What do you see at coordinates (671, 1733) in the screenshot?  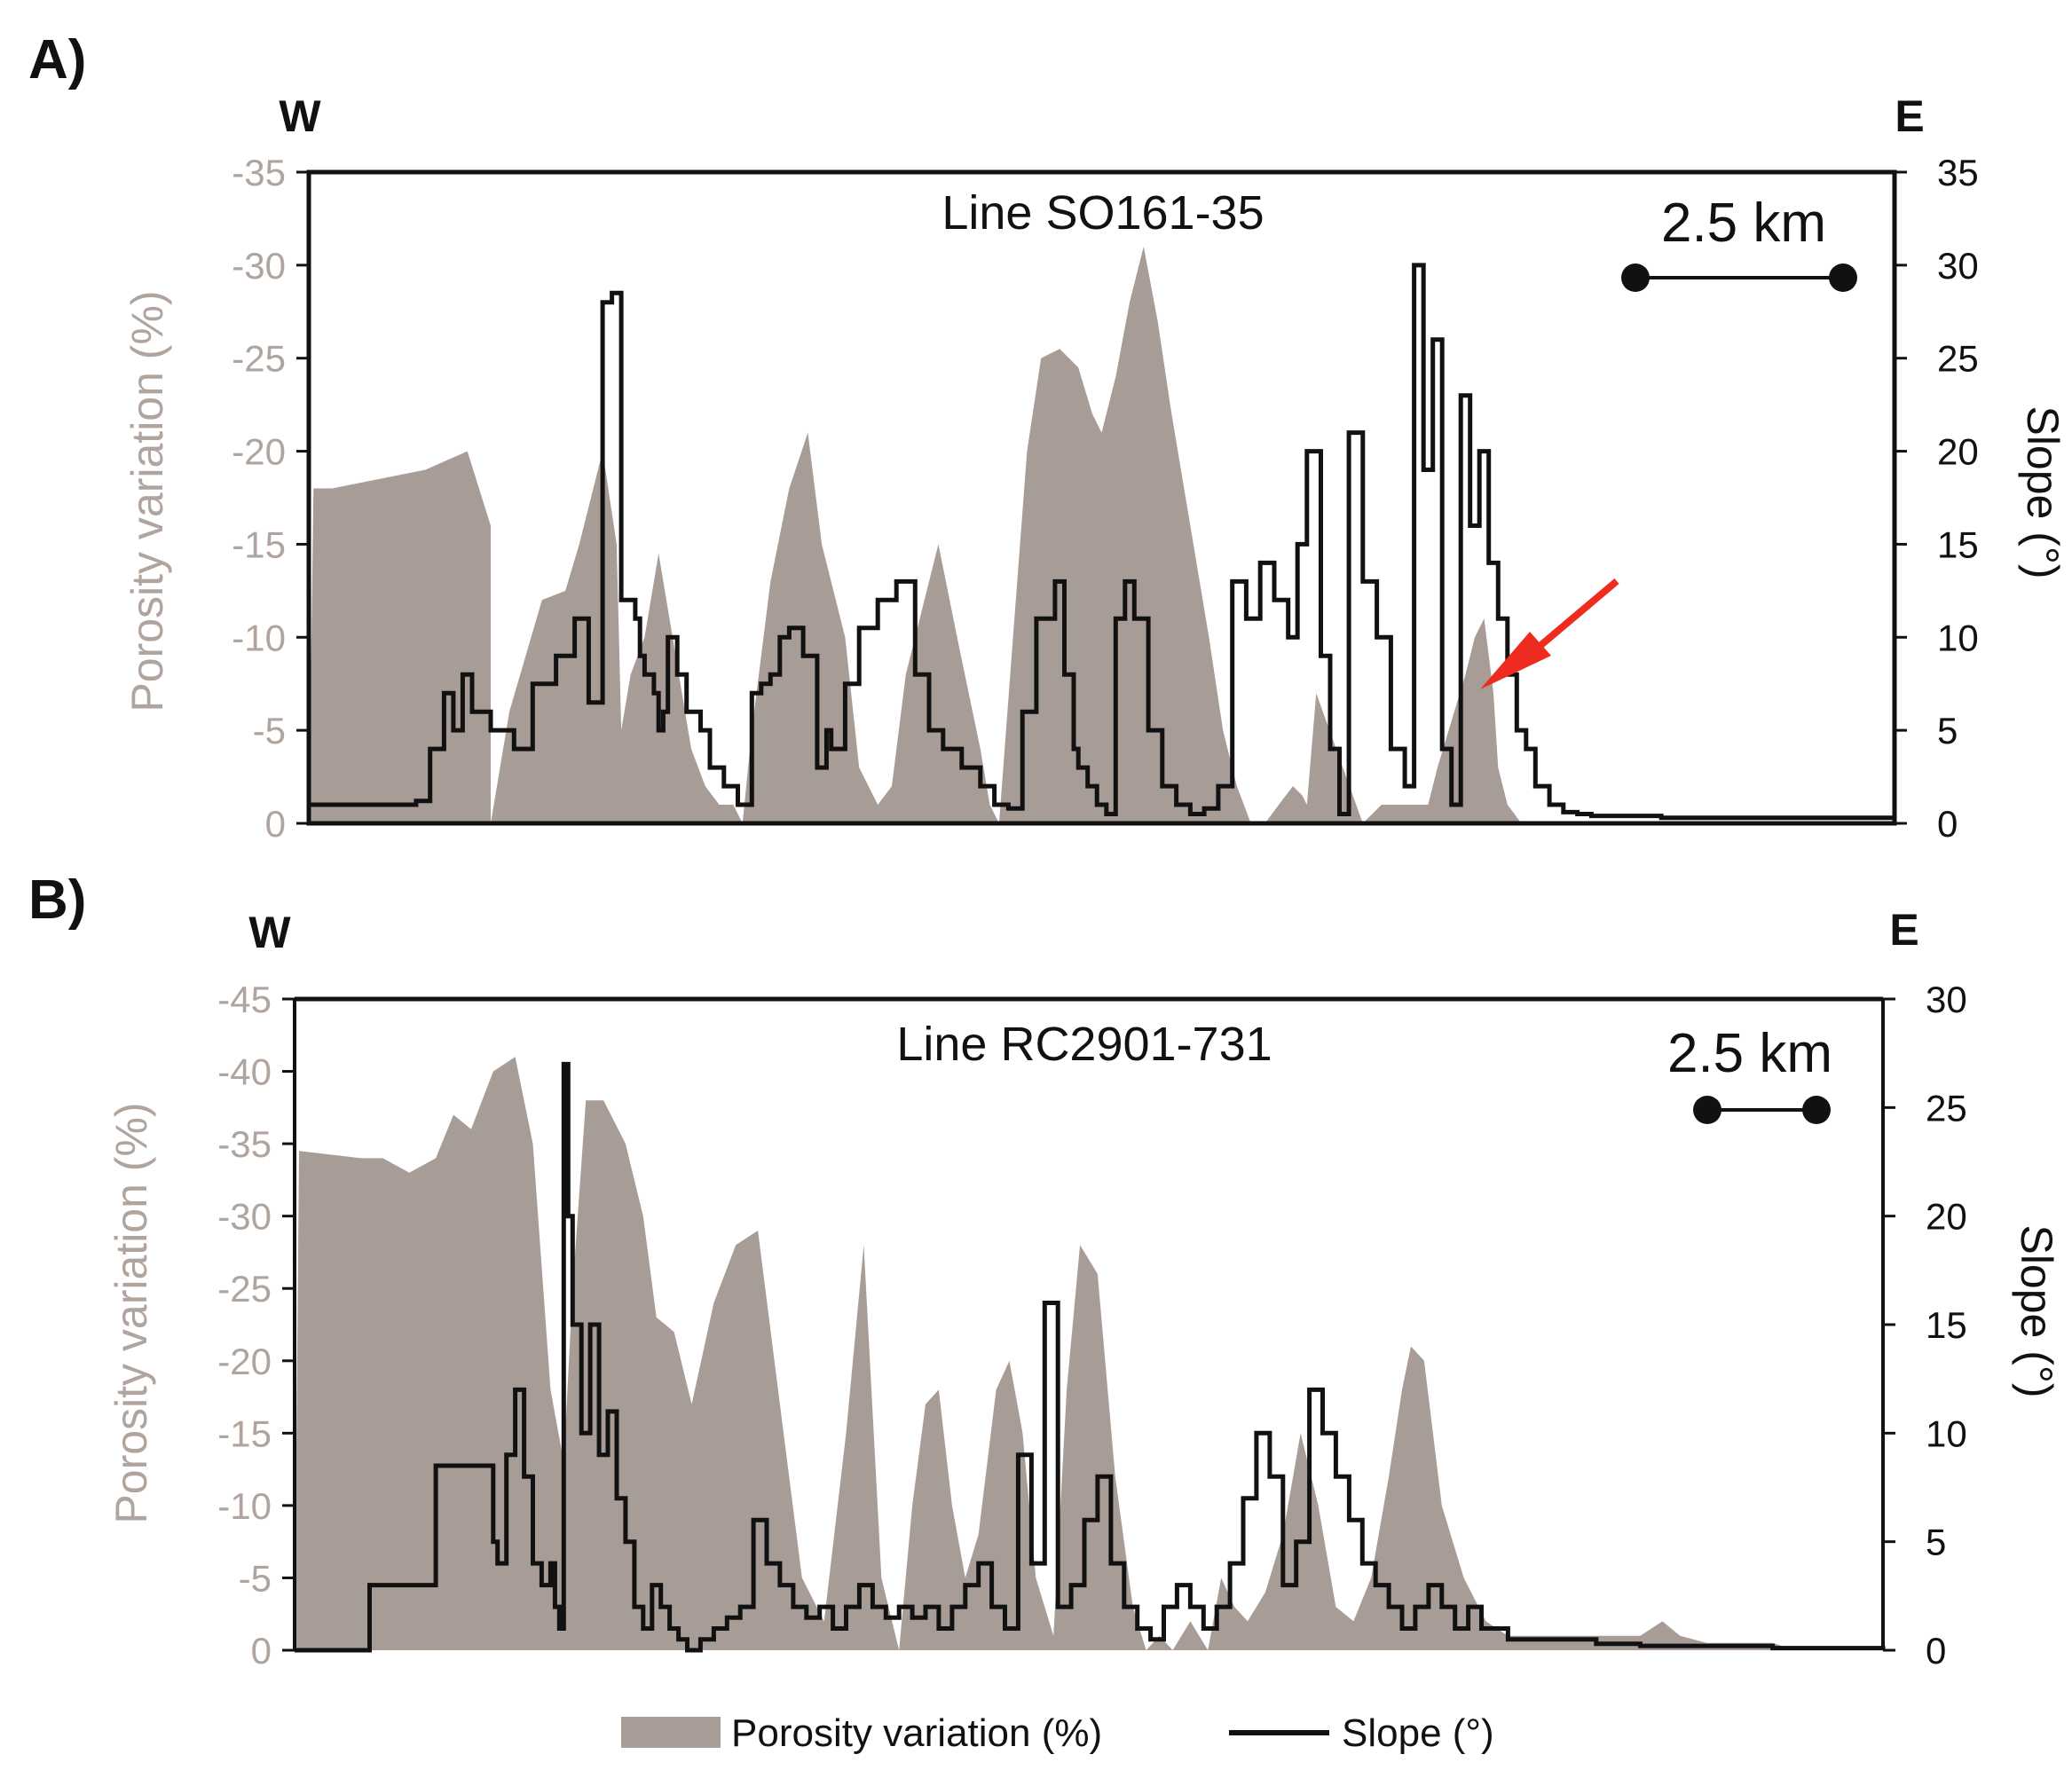 I see `legend-porosity-swatch` at bounding box center [671, 1733].